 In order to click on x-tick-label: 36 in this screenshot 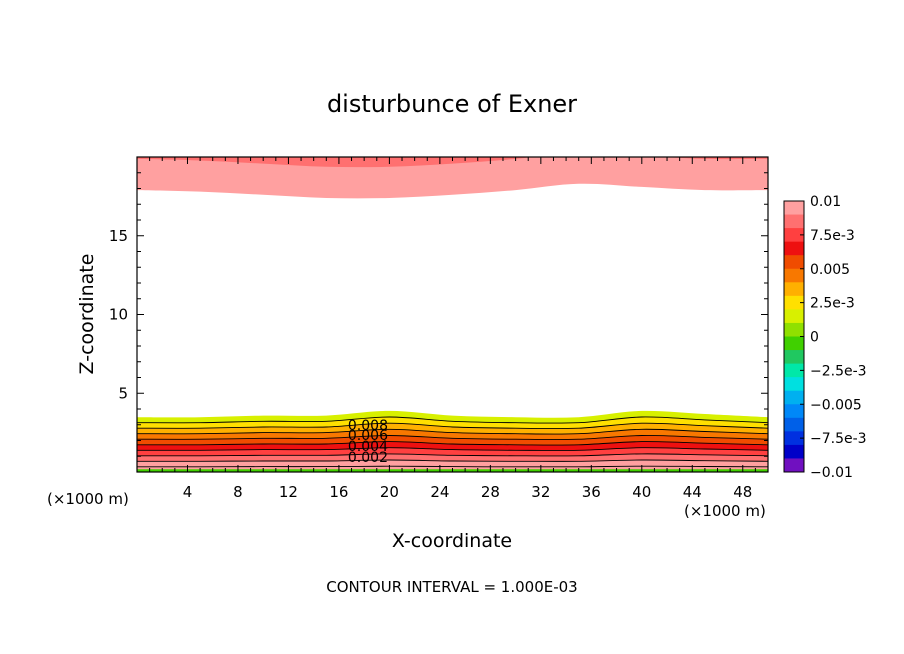, I will do `click(591, 492)`.